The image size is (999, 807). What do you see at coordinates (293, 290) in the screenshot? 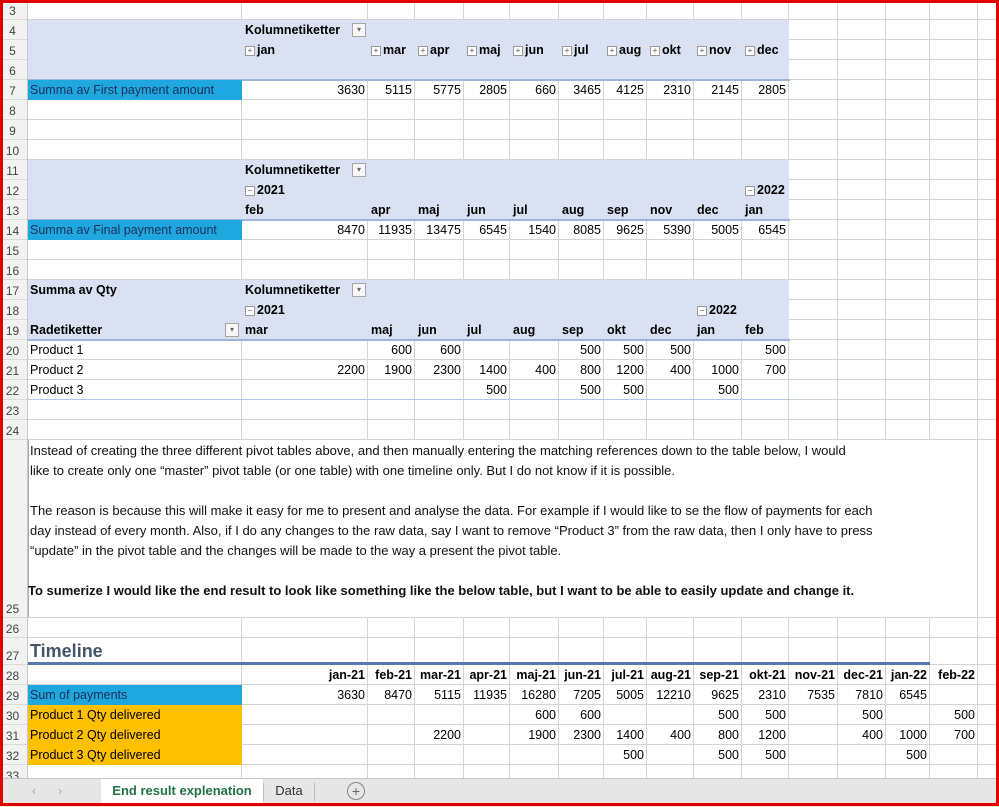
I see `pivot3-column-labels-header: Kolumnetiketter` at bounding box center [293, 290].